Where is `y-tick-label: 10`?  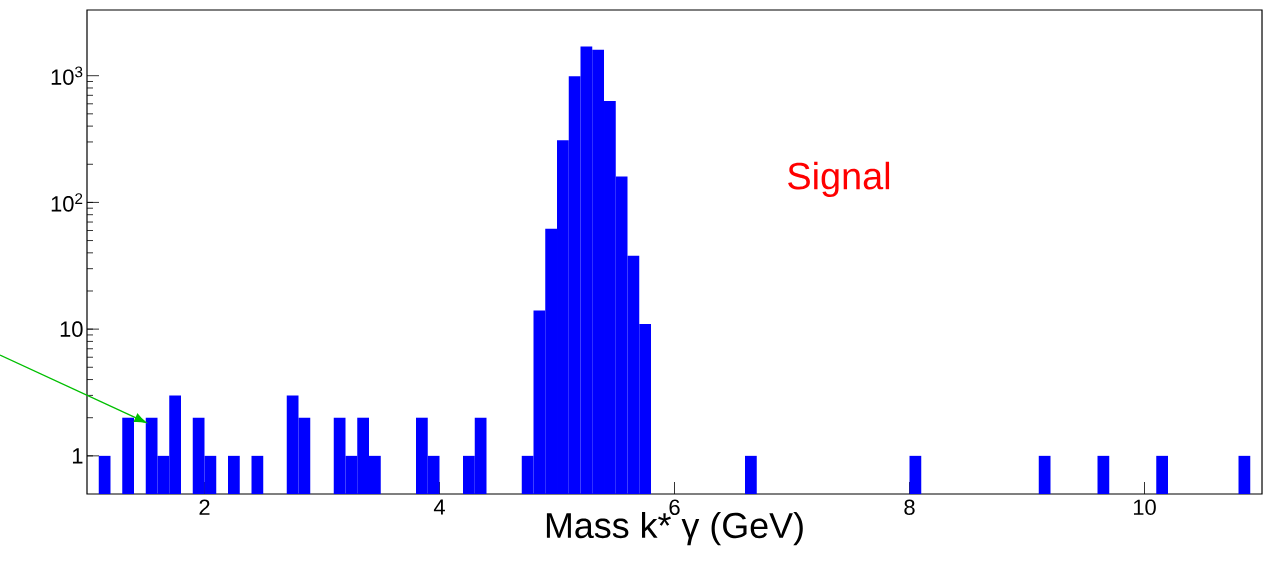
y-tick-label: 10 is located at coordinates (71, 329).